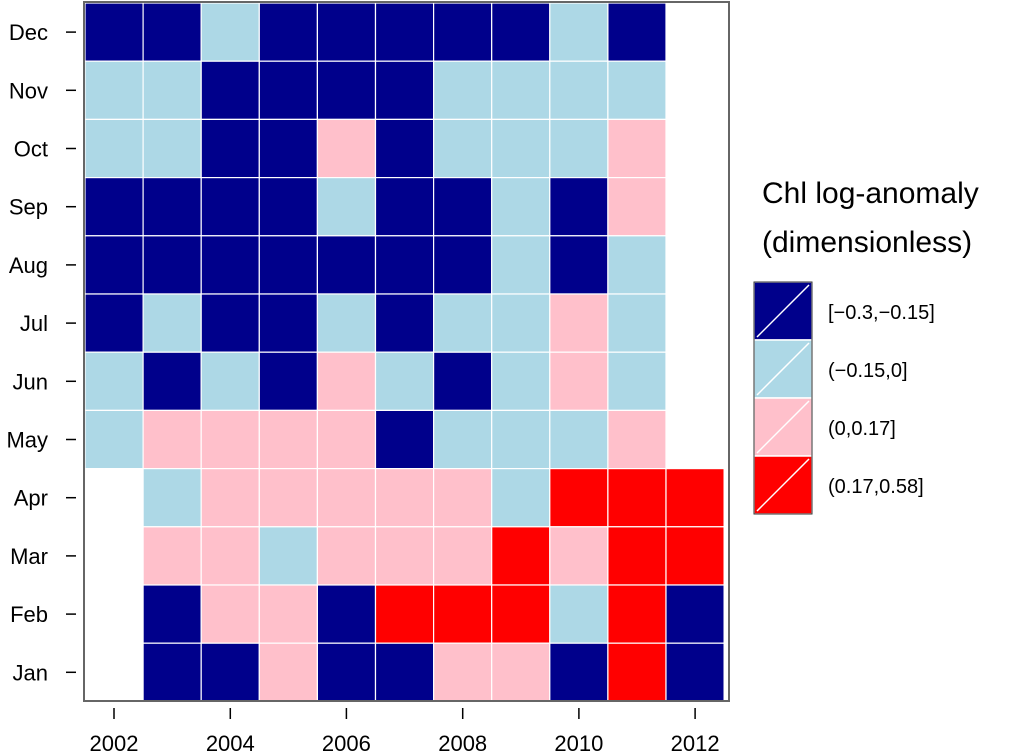  I want to click on x-tick-label-2002: 2002, so click(114, 743).